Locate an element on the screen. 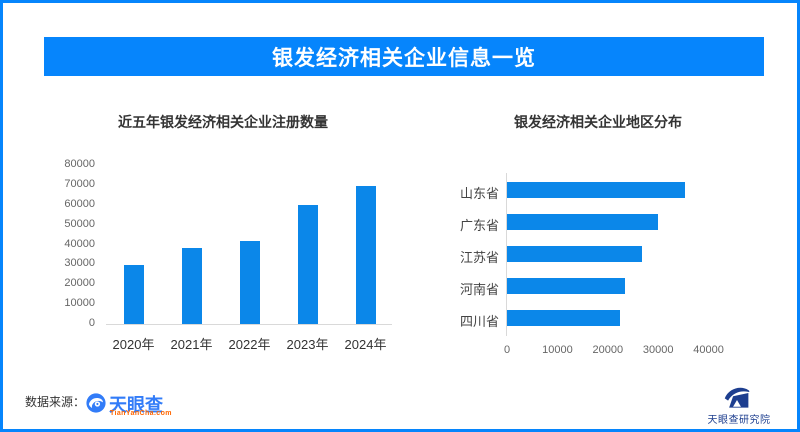 The width and height of the screenshot is (800, 432). banner-title: 银发经济相关企业信息一览 is located at coordinates (404, 58).